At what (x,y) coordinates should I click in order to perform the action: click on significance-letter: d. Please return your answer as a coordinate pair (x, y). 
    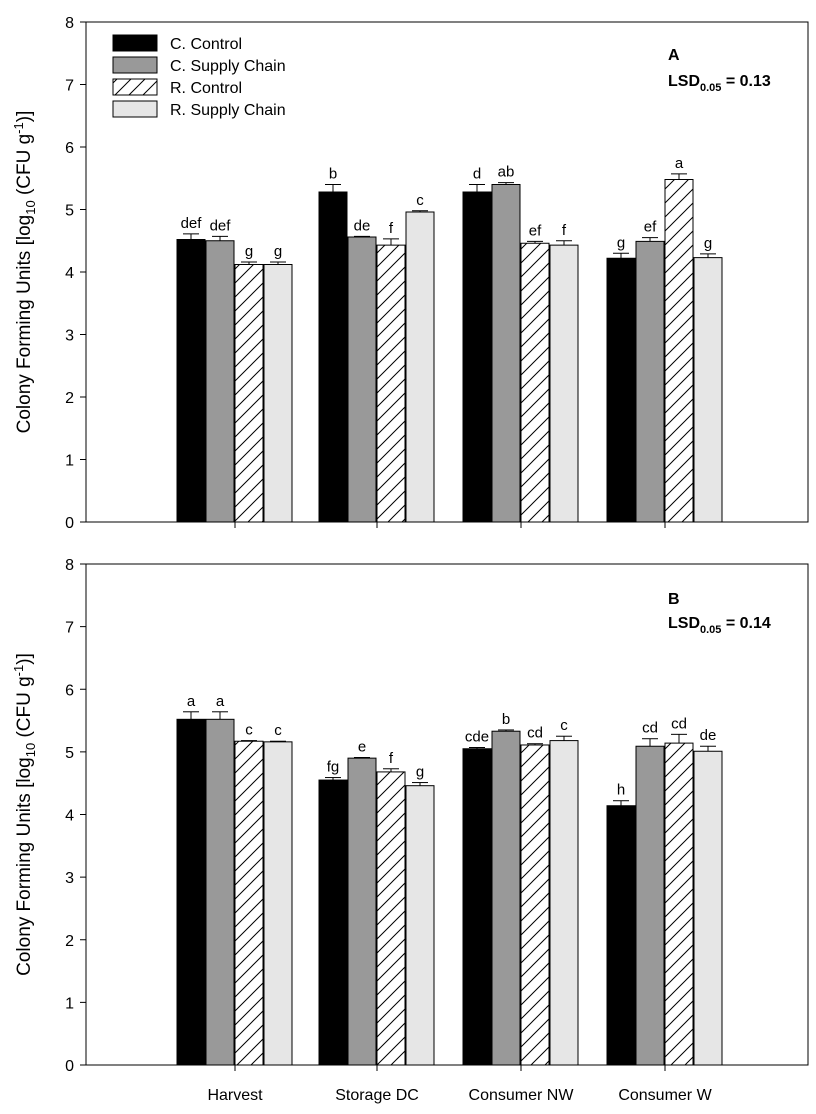
    Looking at the image, I should click on (477, 174).